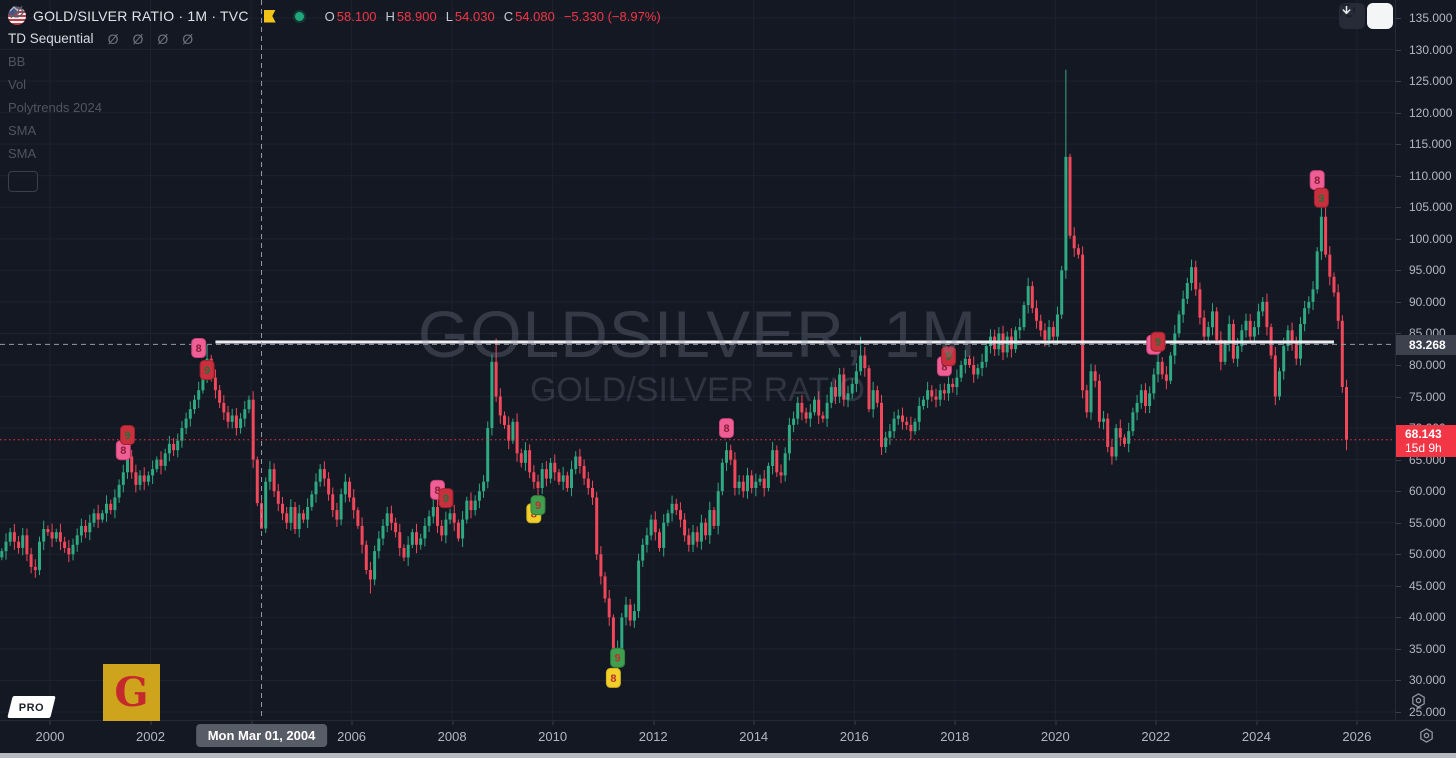  Describe the element at coordinates (14, 8) in the screenshot. I see `chevron-up-icon` at that location.